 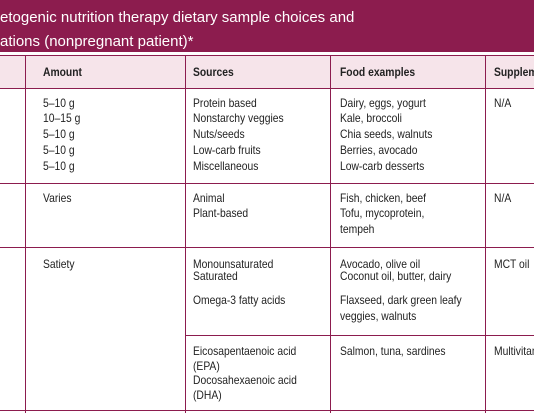 I want to click on cell-text: Chia seeds, walnuts, so click(x=386, y=134).